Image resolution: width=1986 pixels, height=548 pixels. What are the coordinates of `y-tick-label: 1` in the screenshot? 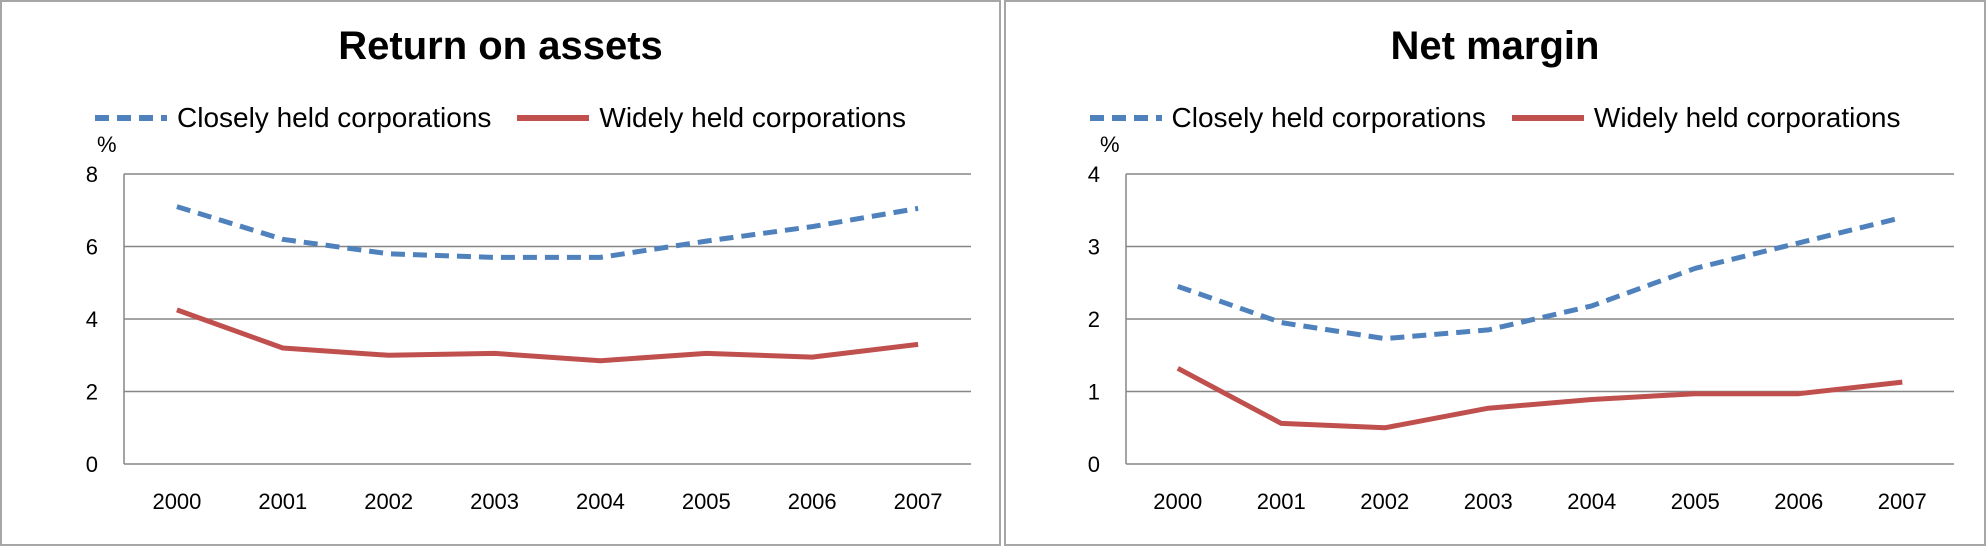 It's located at (1094, 392).